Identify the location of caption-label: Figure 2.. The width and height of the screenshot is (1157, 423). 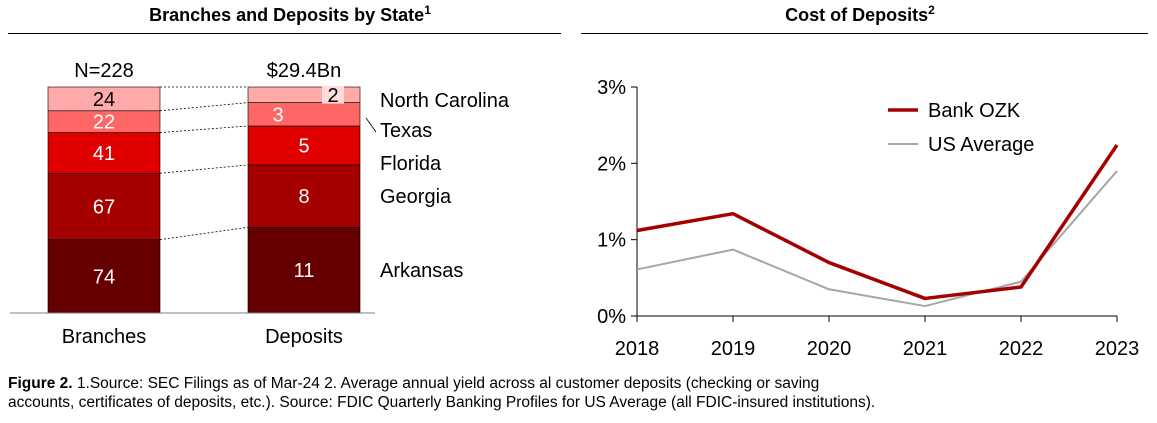
(40, 383).